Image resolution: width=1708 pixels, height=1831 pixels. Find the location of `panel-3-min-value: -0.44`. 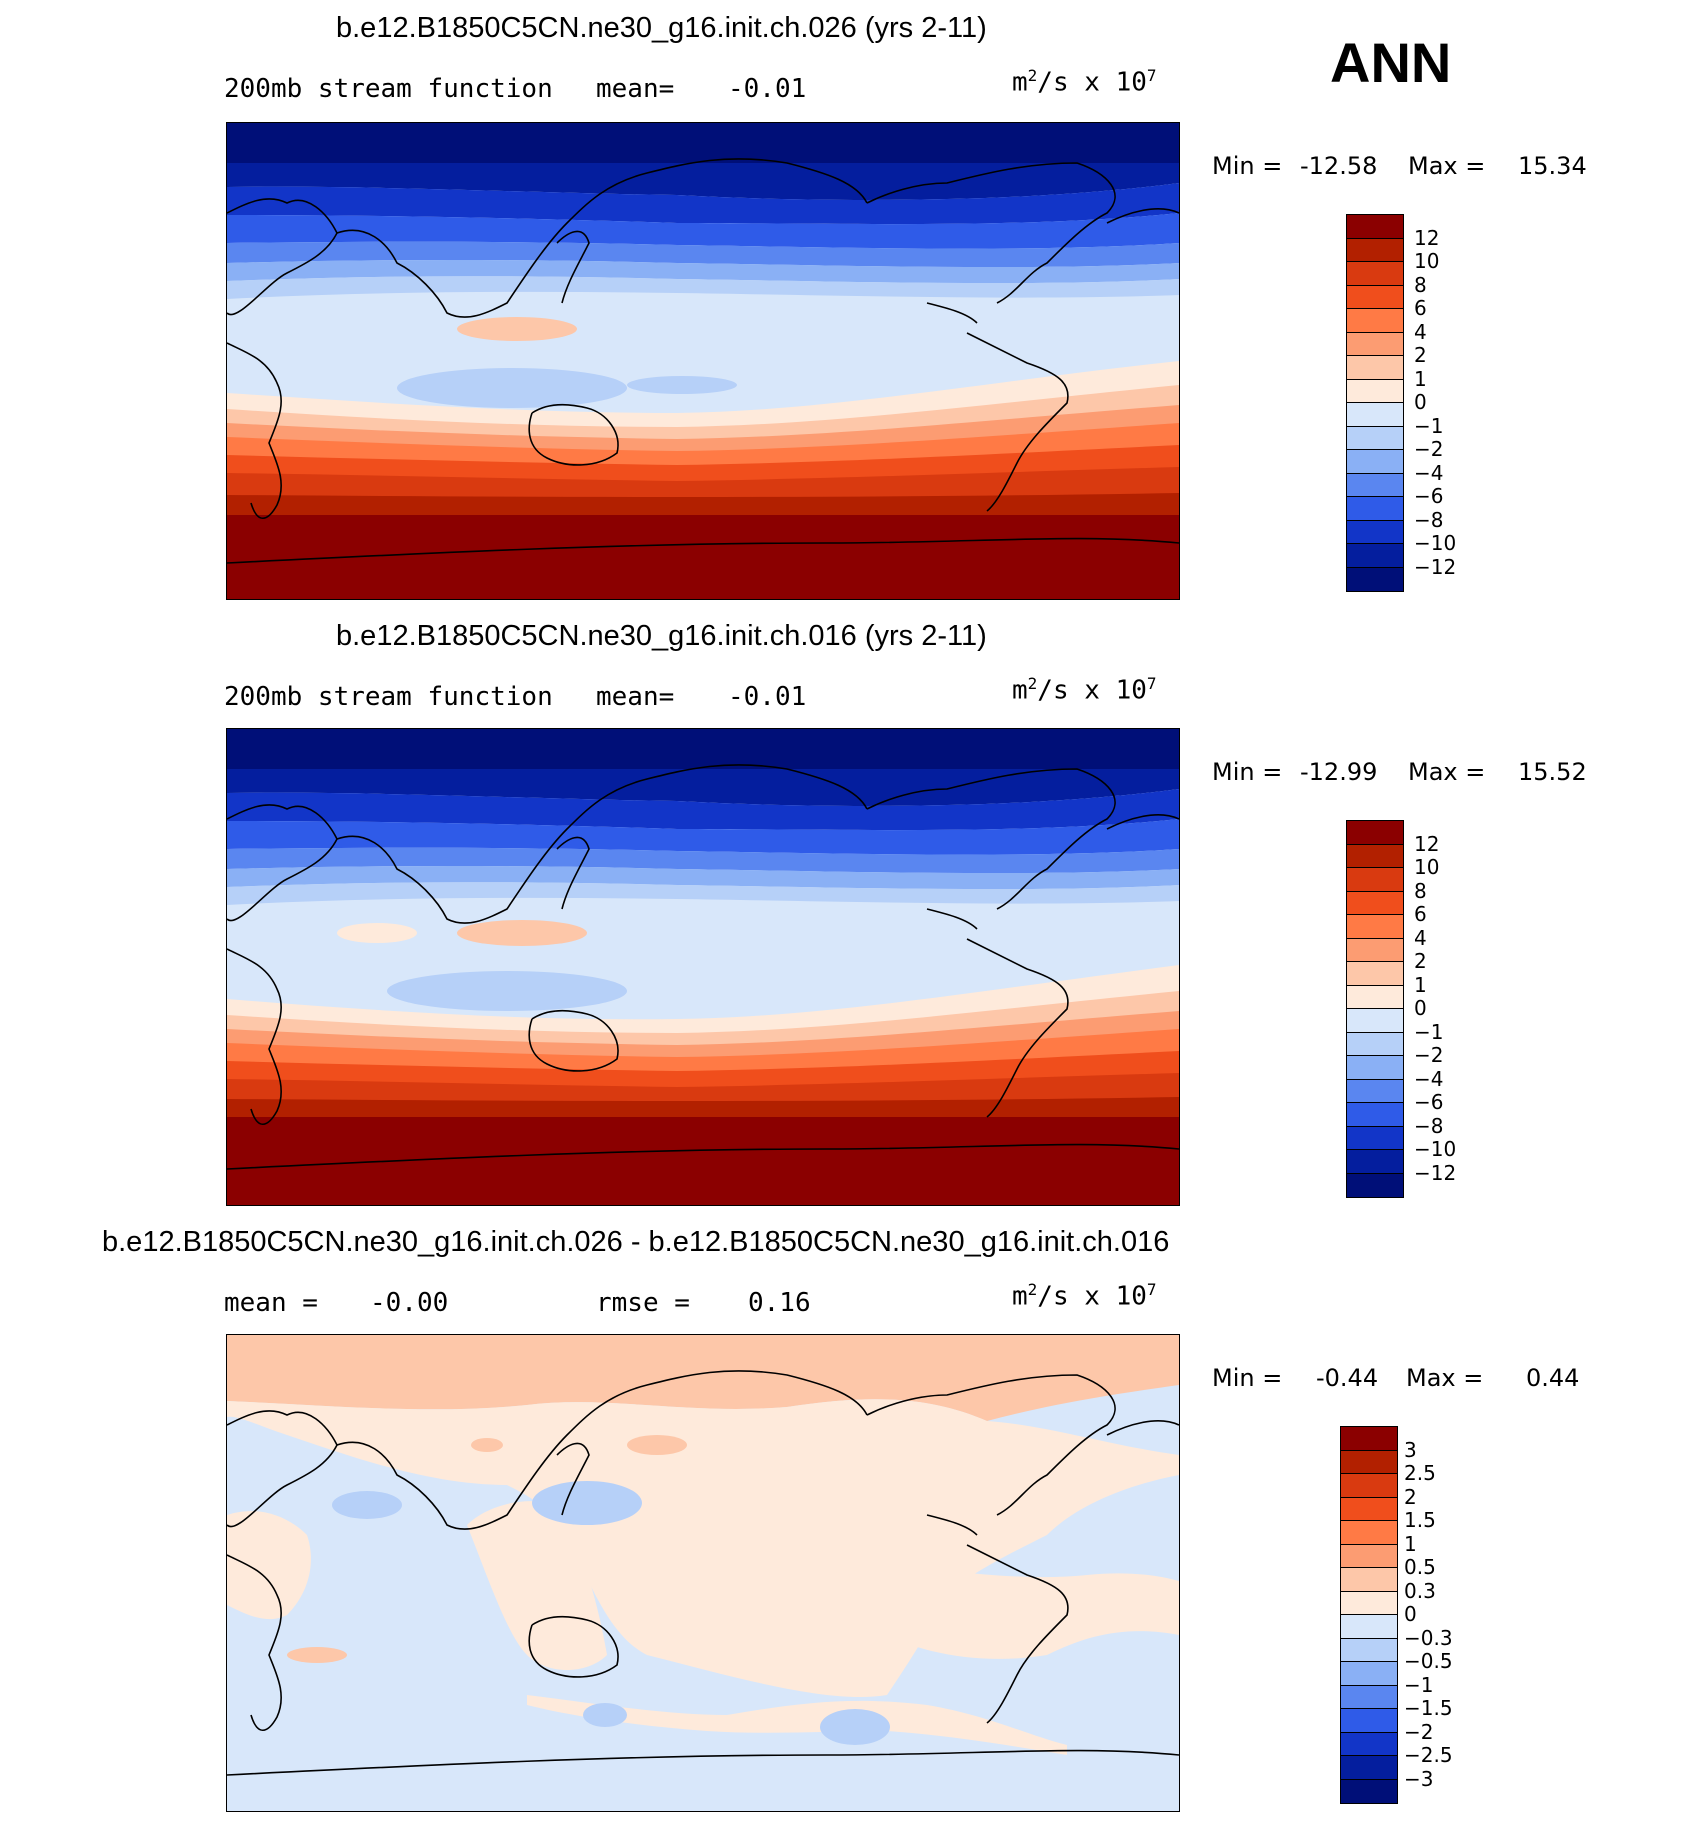

panel-3-min-value: -0.44 is located at coordinates (1347, 1378).